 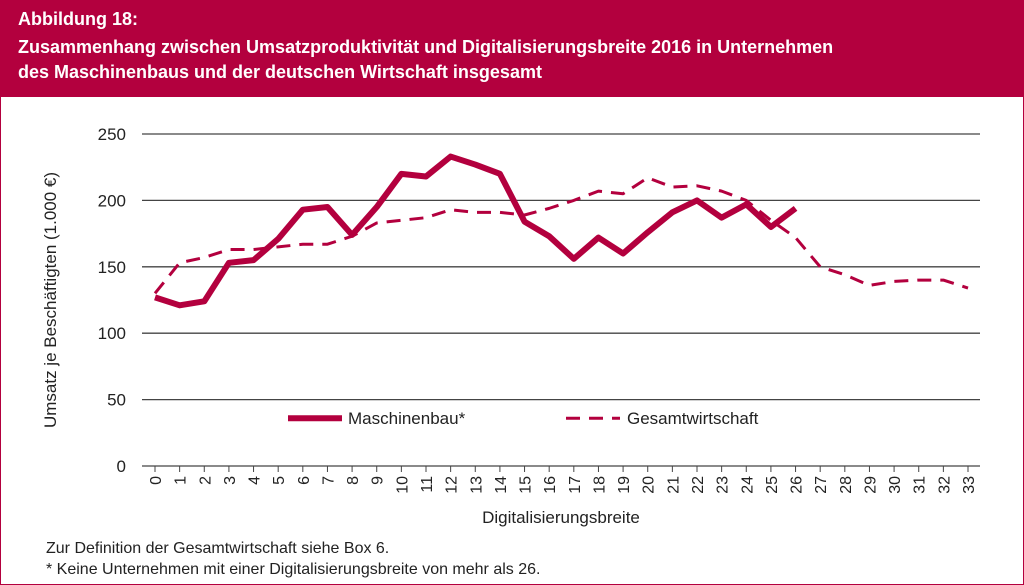 I want to click on y-tick-label: 200, so click(x=112, y=200).